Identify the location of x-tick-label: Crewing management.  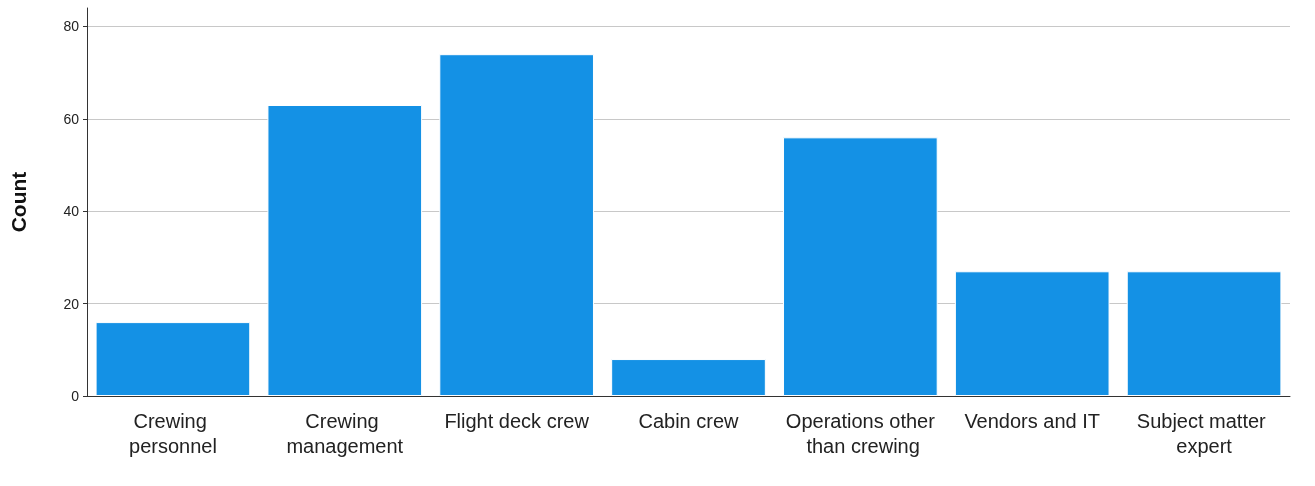
(345, 433).